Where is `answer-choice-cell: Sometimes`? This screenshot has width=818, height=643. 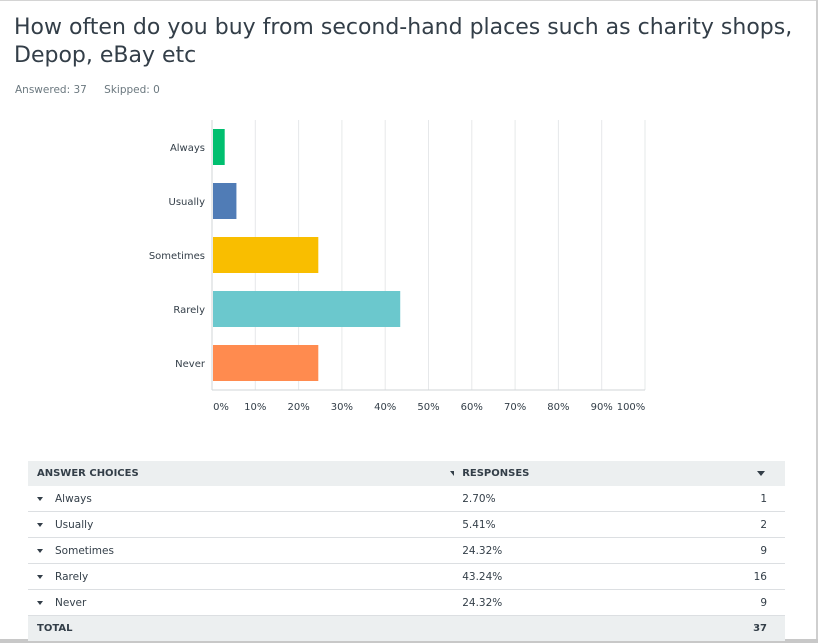 answer-choice-cell: Sometimes is located at coordinates (241, 550).